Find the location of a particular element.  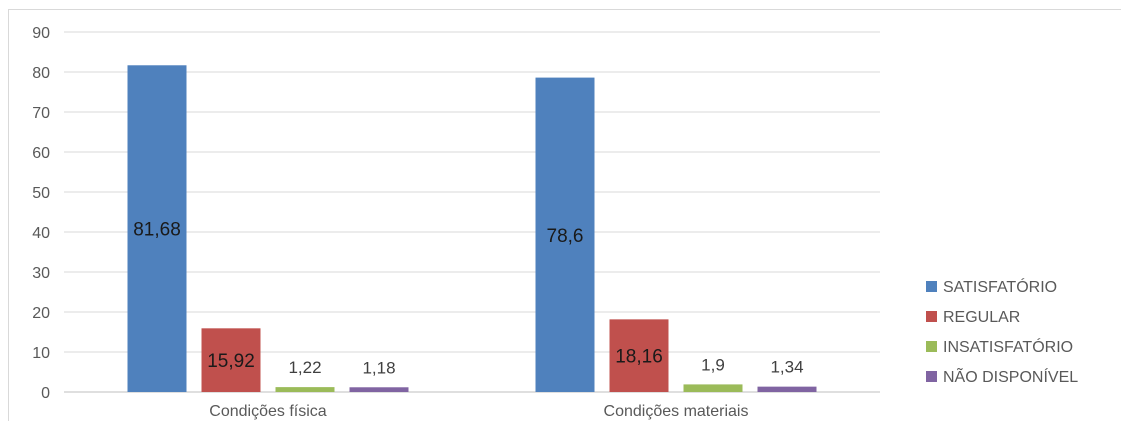

y-tick-label: 50 is located at coordinates (41, 193).